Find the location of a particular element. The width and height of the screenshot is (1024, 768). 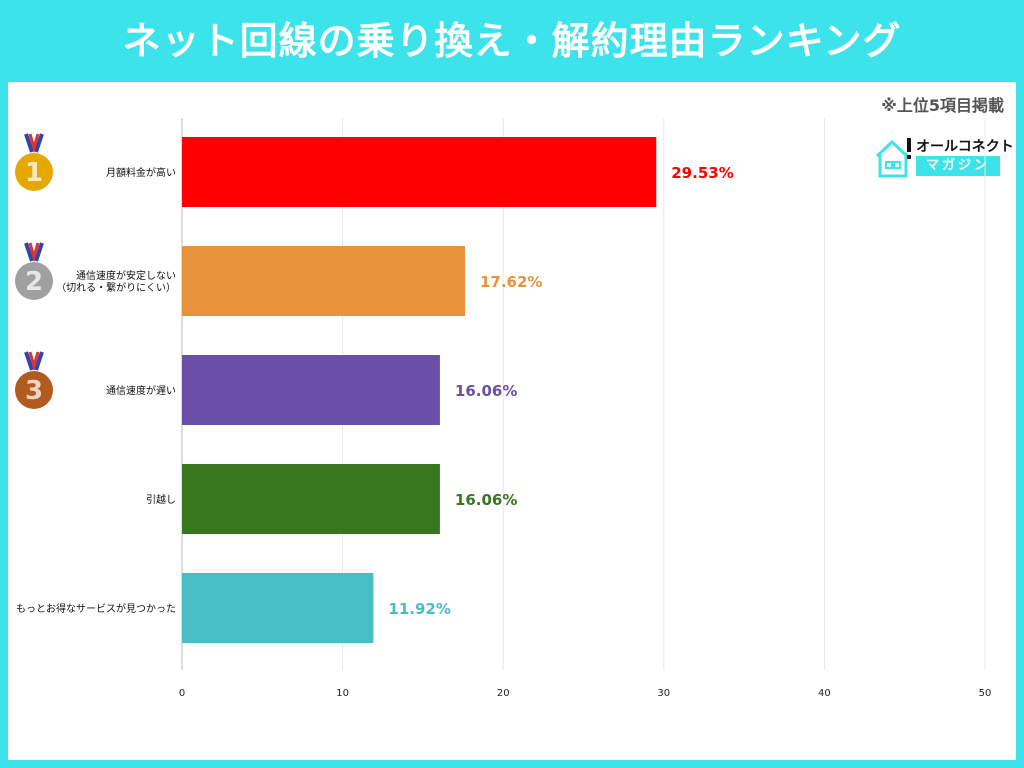

medal-rank: 3 is located at coordinates (34, 391).